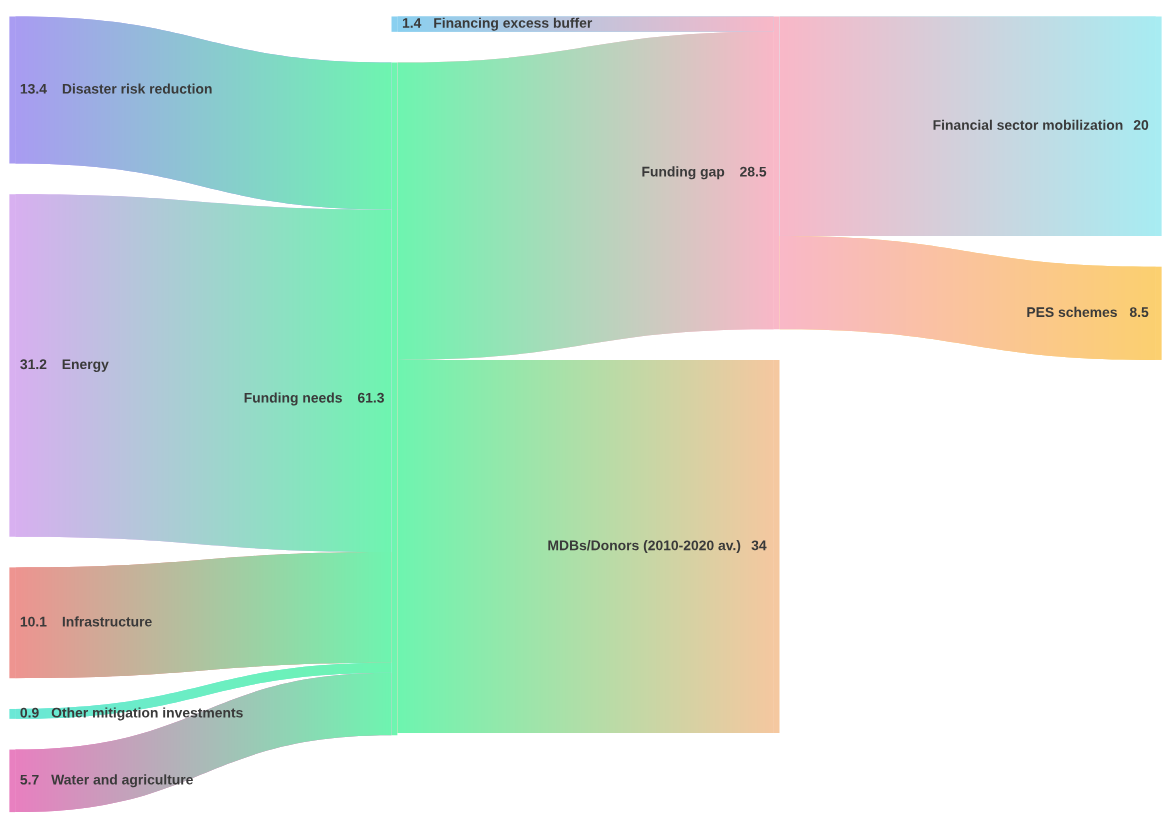  Describe the element at coordinates (513, 24) in the screenshot. I see `category-label: Financing excess buffer` at that location.